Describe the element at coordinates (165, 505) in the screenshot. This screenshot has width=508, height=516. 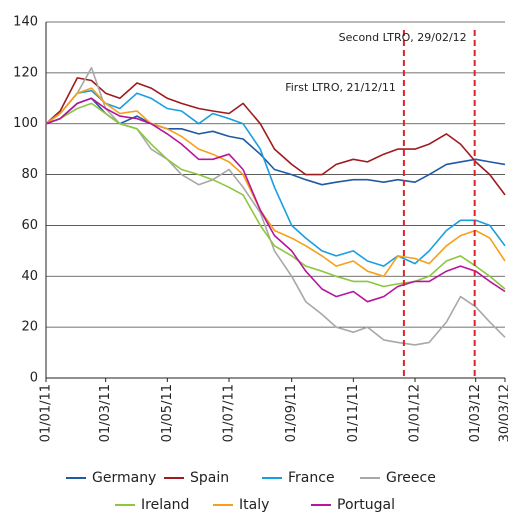
I see `legend-label: Ireland` at that location.